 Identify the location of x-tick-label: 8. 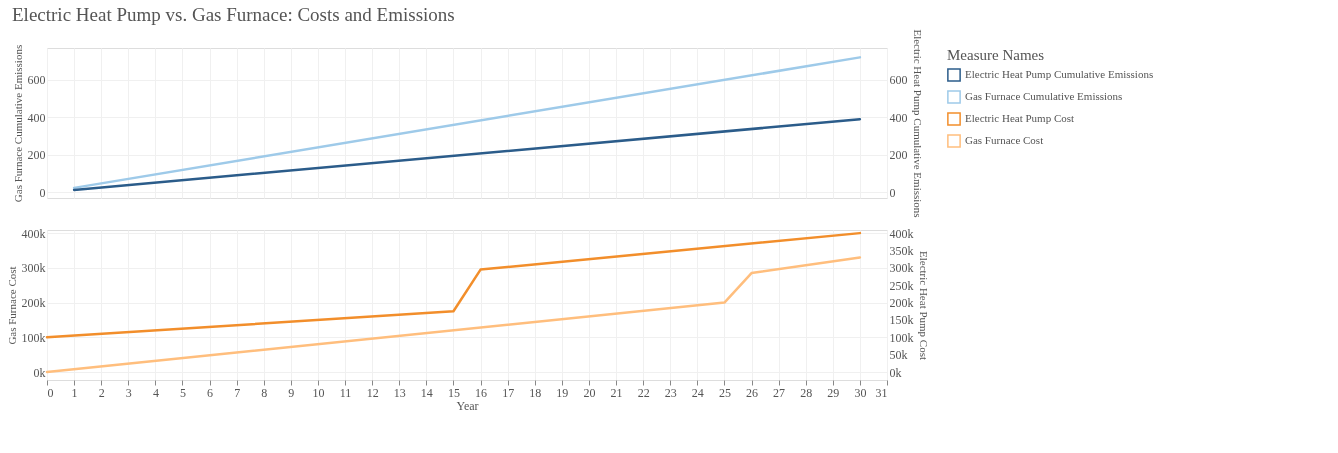
(264, 392).